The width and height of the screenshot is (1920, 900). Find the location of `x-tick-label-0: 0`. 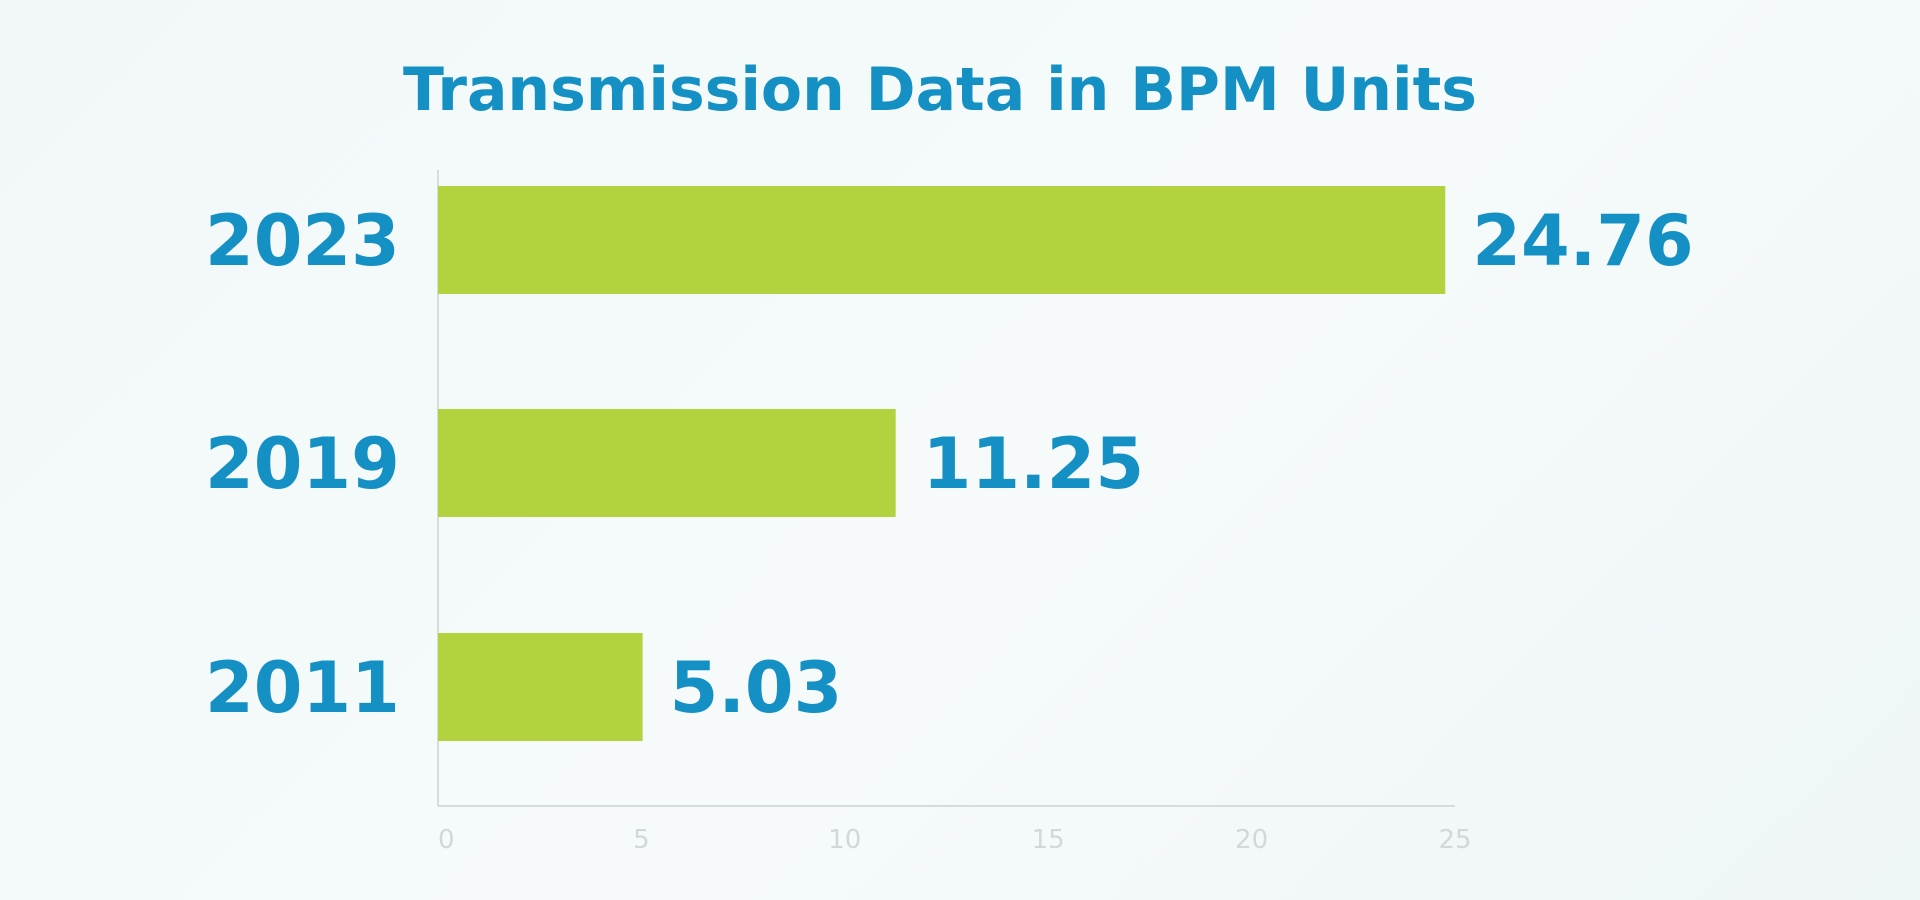

x-tick-label-0: 0 is located at coordinates (446, 840).